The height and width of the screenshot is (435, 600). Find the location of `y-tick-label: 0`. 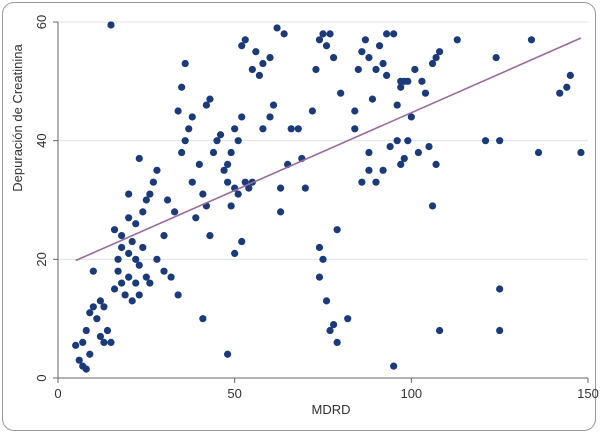

y-tick-label: 0 is located at coordinates (41, 377).